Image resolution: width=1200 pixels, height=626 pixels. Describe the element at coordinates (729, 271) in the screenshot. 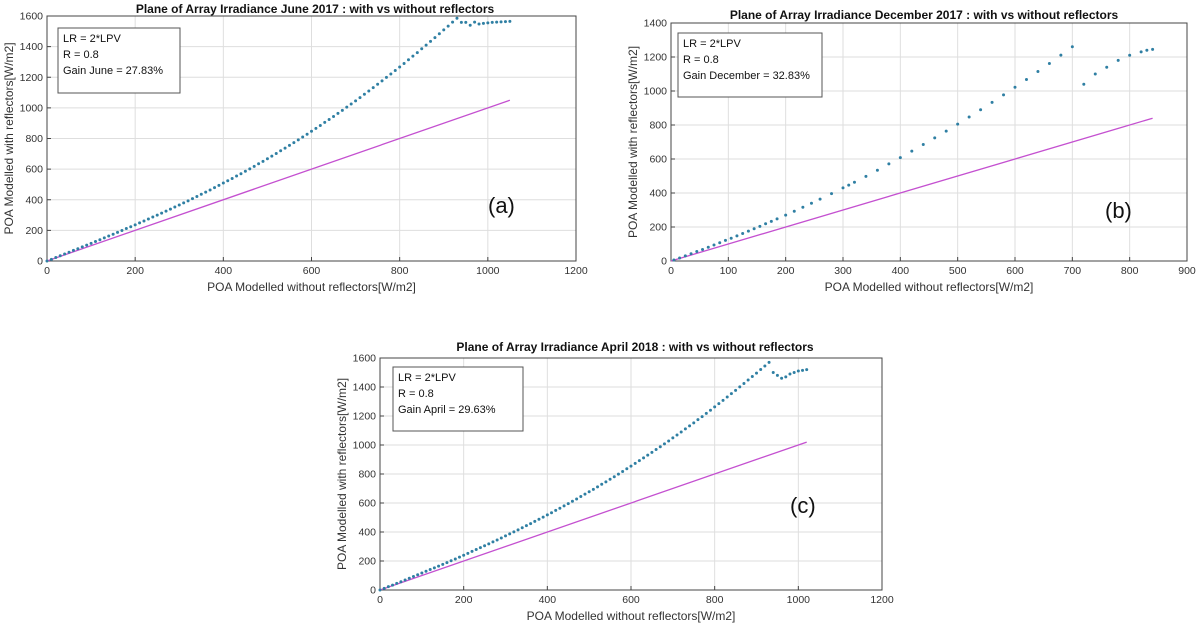

I see `x-tick-label: 100` at that location.